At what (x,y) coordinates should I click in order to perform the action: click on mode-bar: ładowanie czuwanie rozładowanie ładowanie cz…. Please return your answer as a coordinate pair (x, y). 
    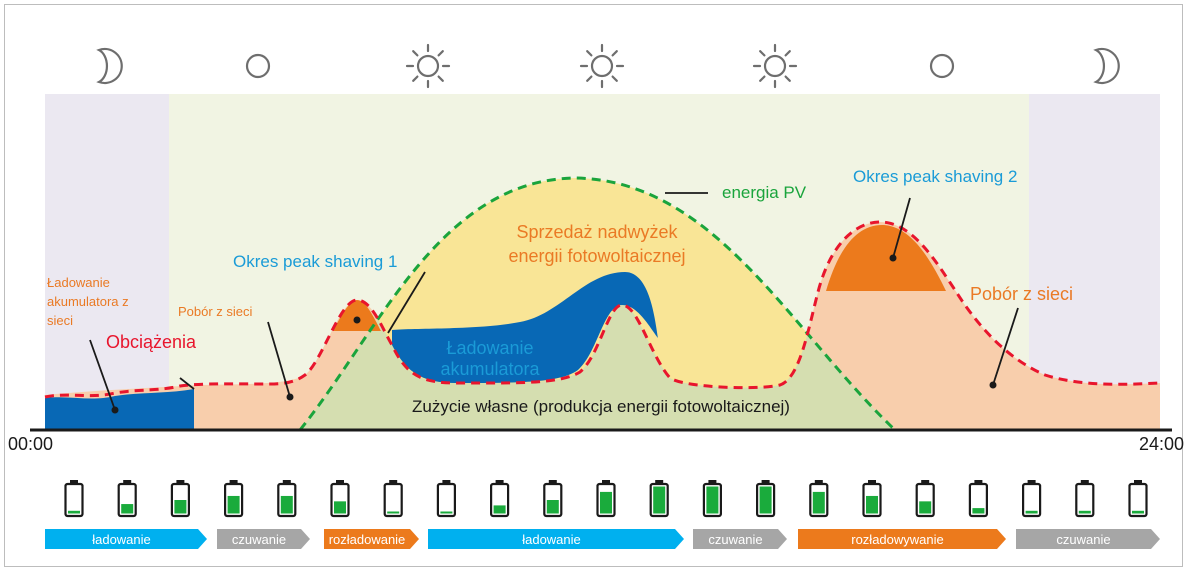
    Looking at the image, I should click on (602, 539).